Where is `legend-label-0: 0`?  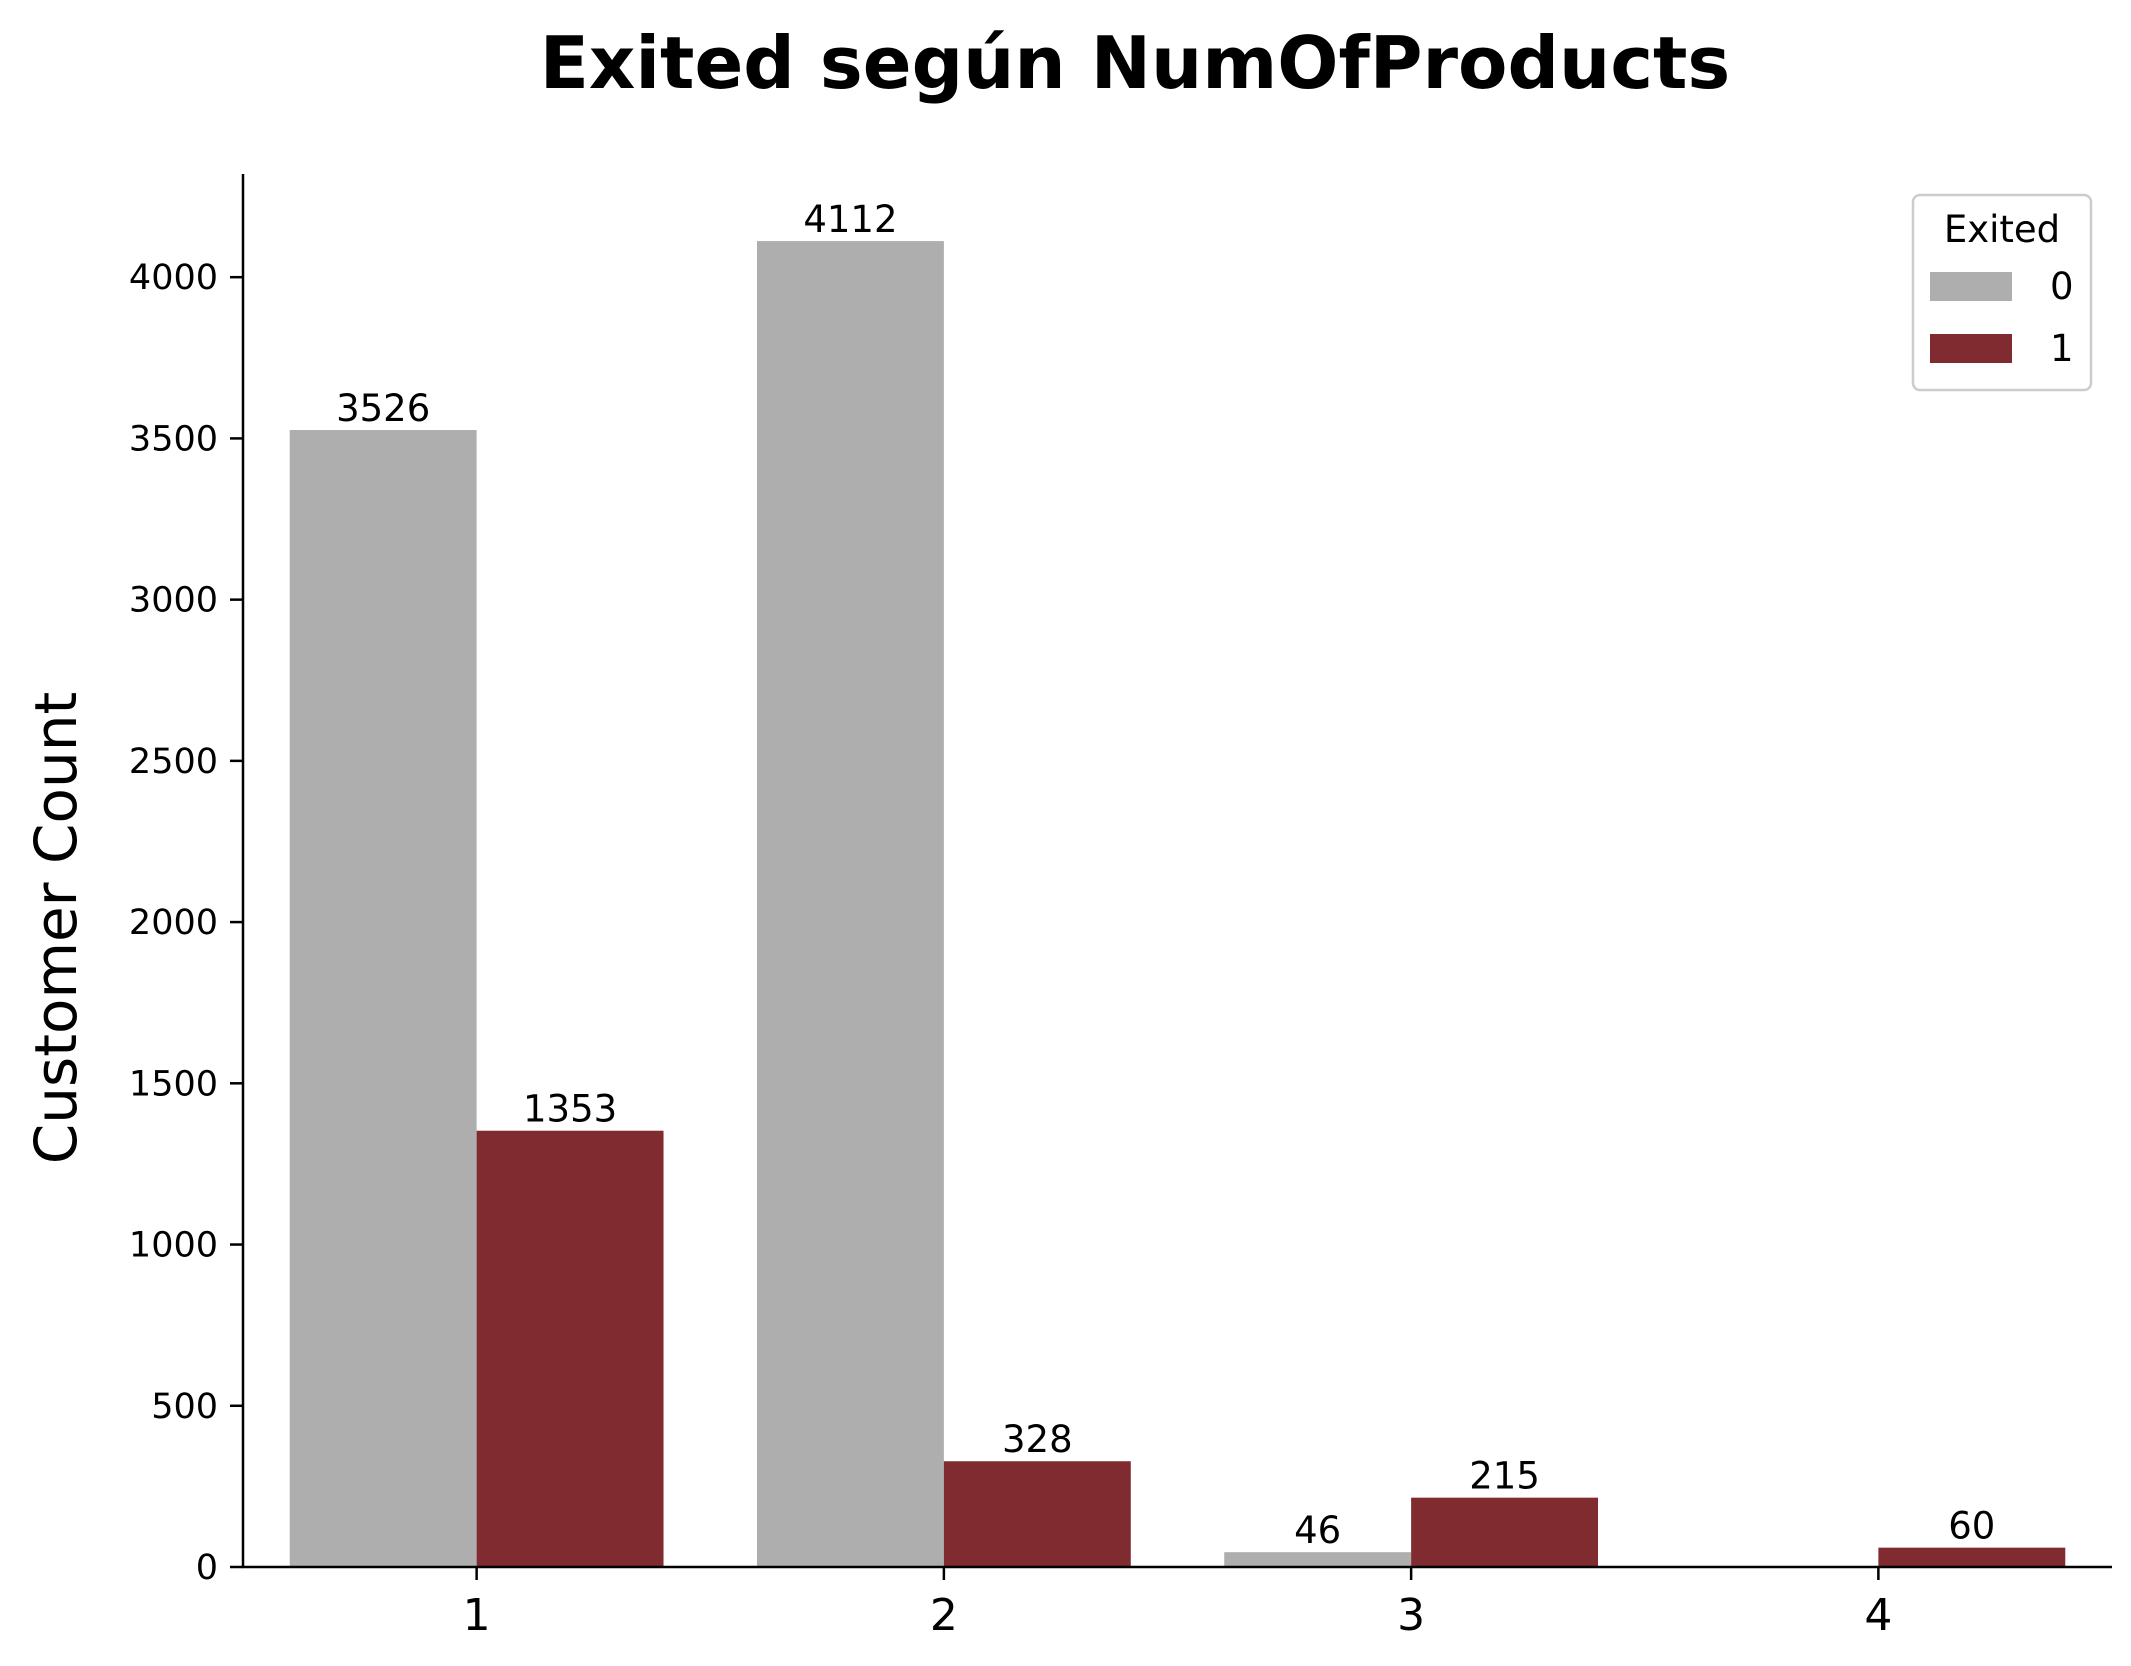 legend-label-0: 0 is located at coordinates (2062, 286).